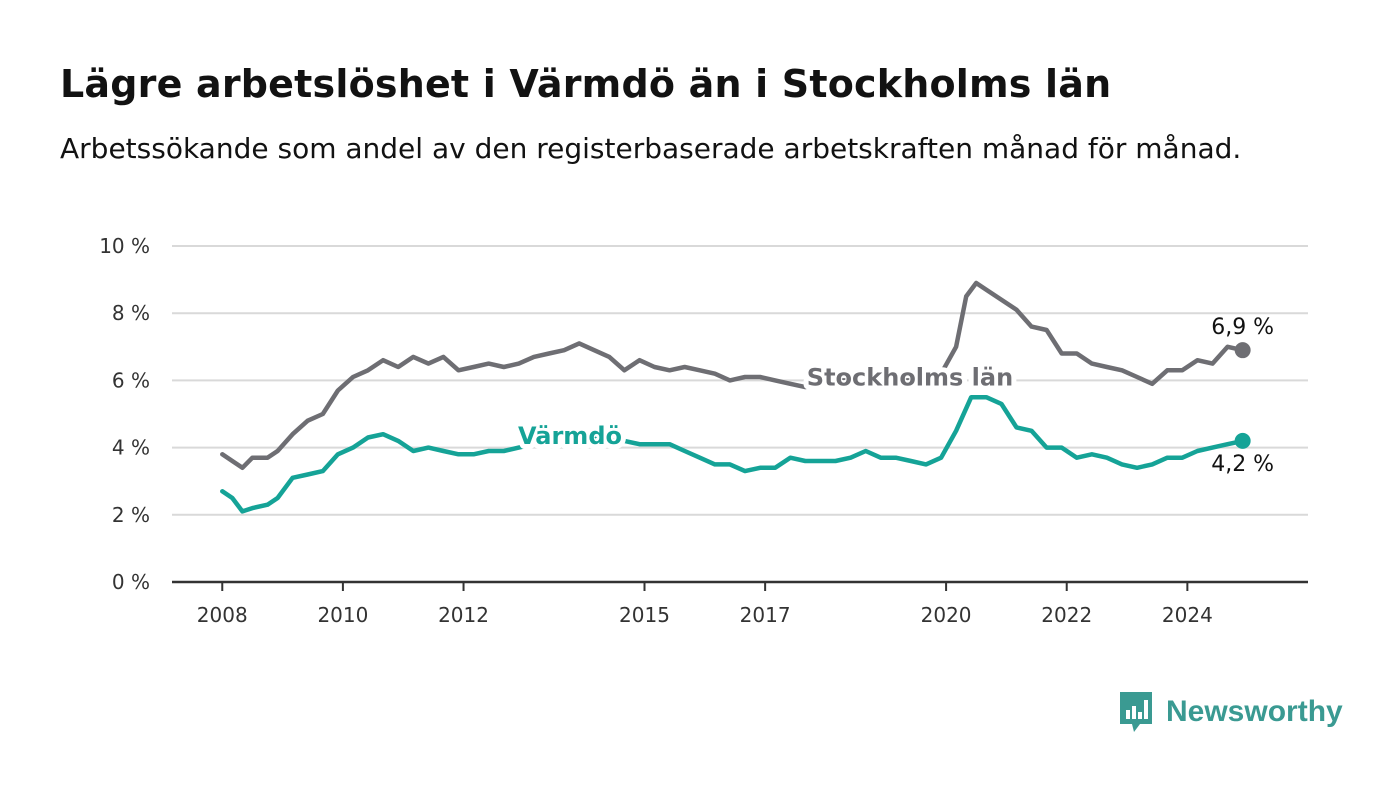  What do you see at coordinates (765, 615) in the screenshot?
I see `x-tick-label: 2017` at bounding box center [765, 615].